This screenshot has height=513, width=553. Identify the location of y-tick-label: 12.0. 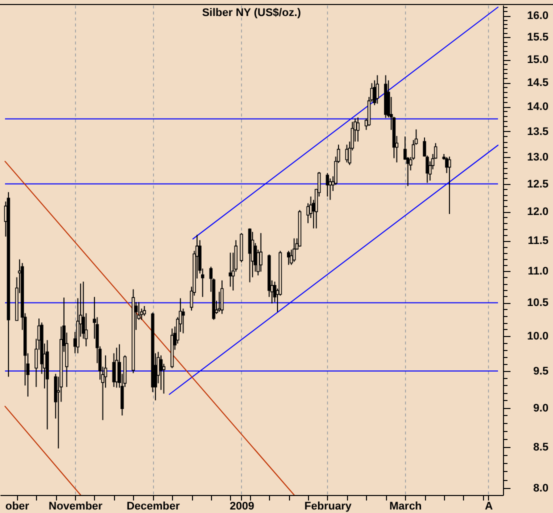
(537, 212).